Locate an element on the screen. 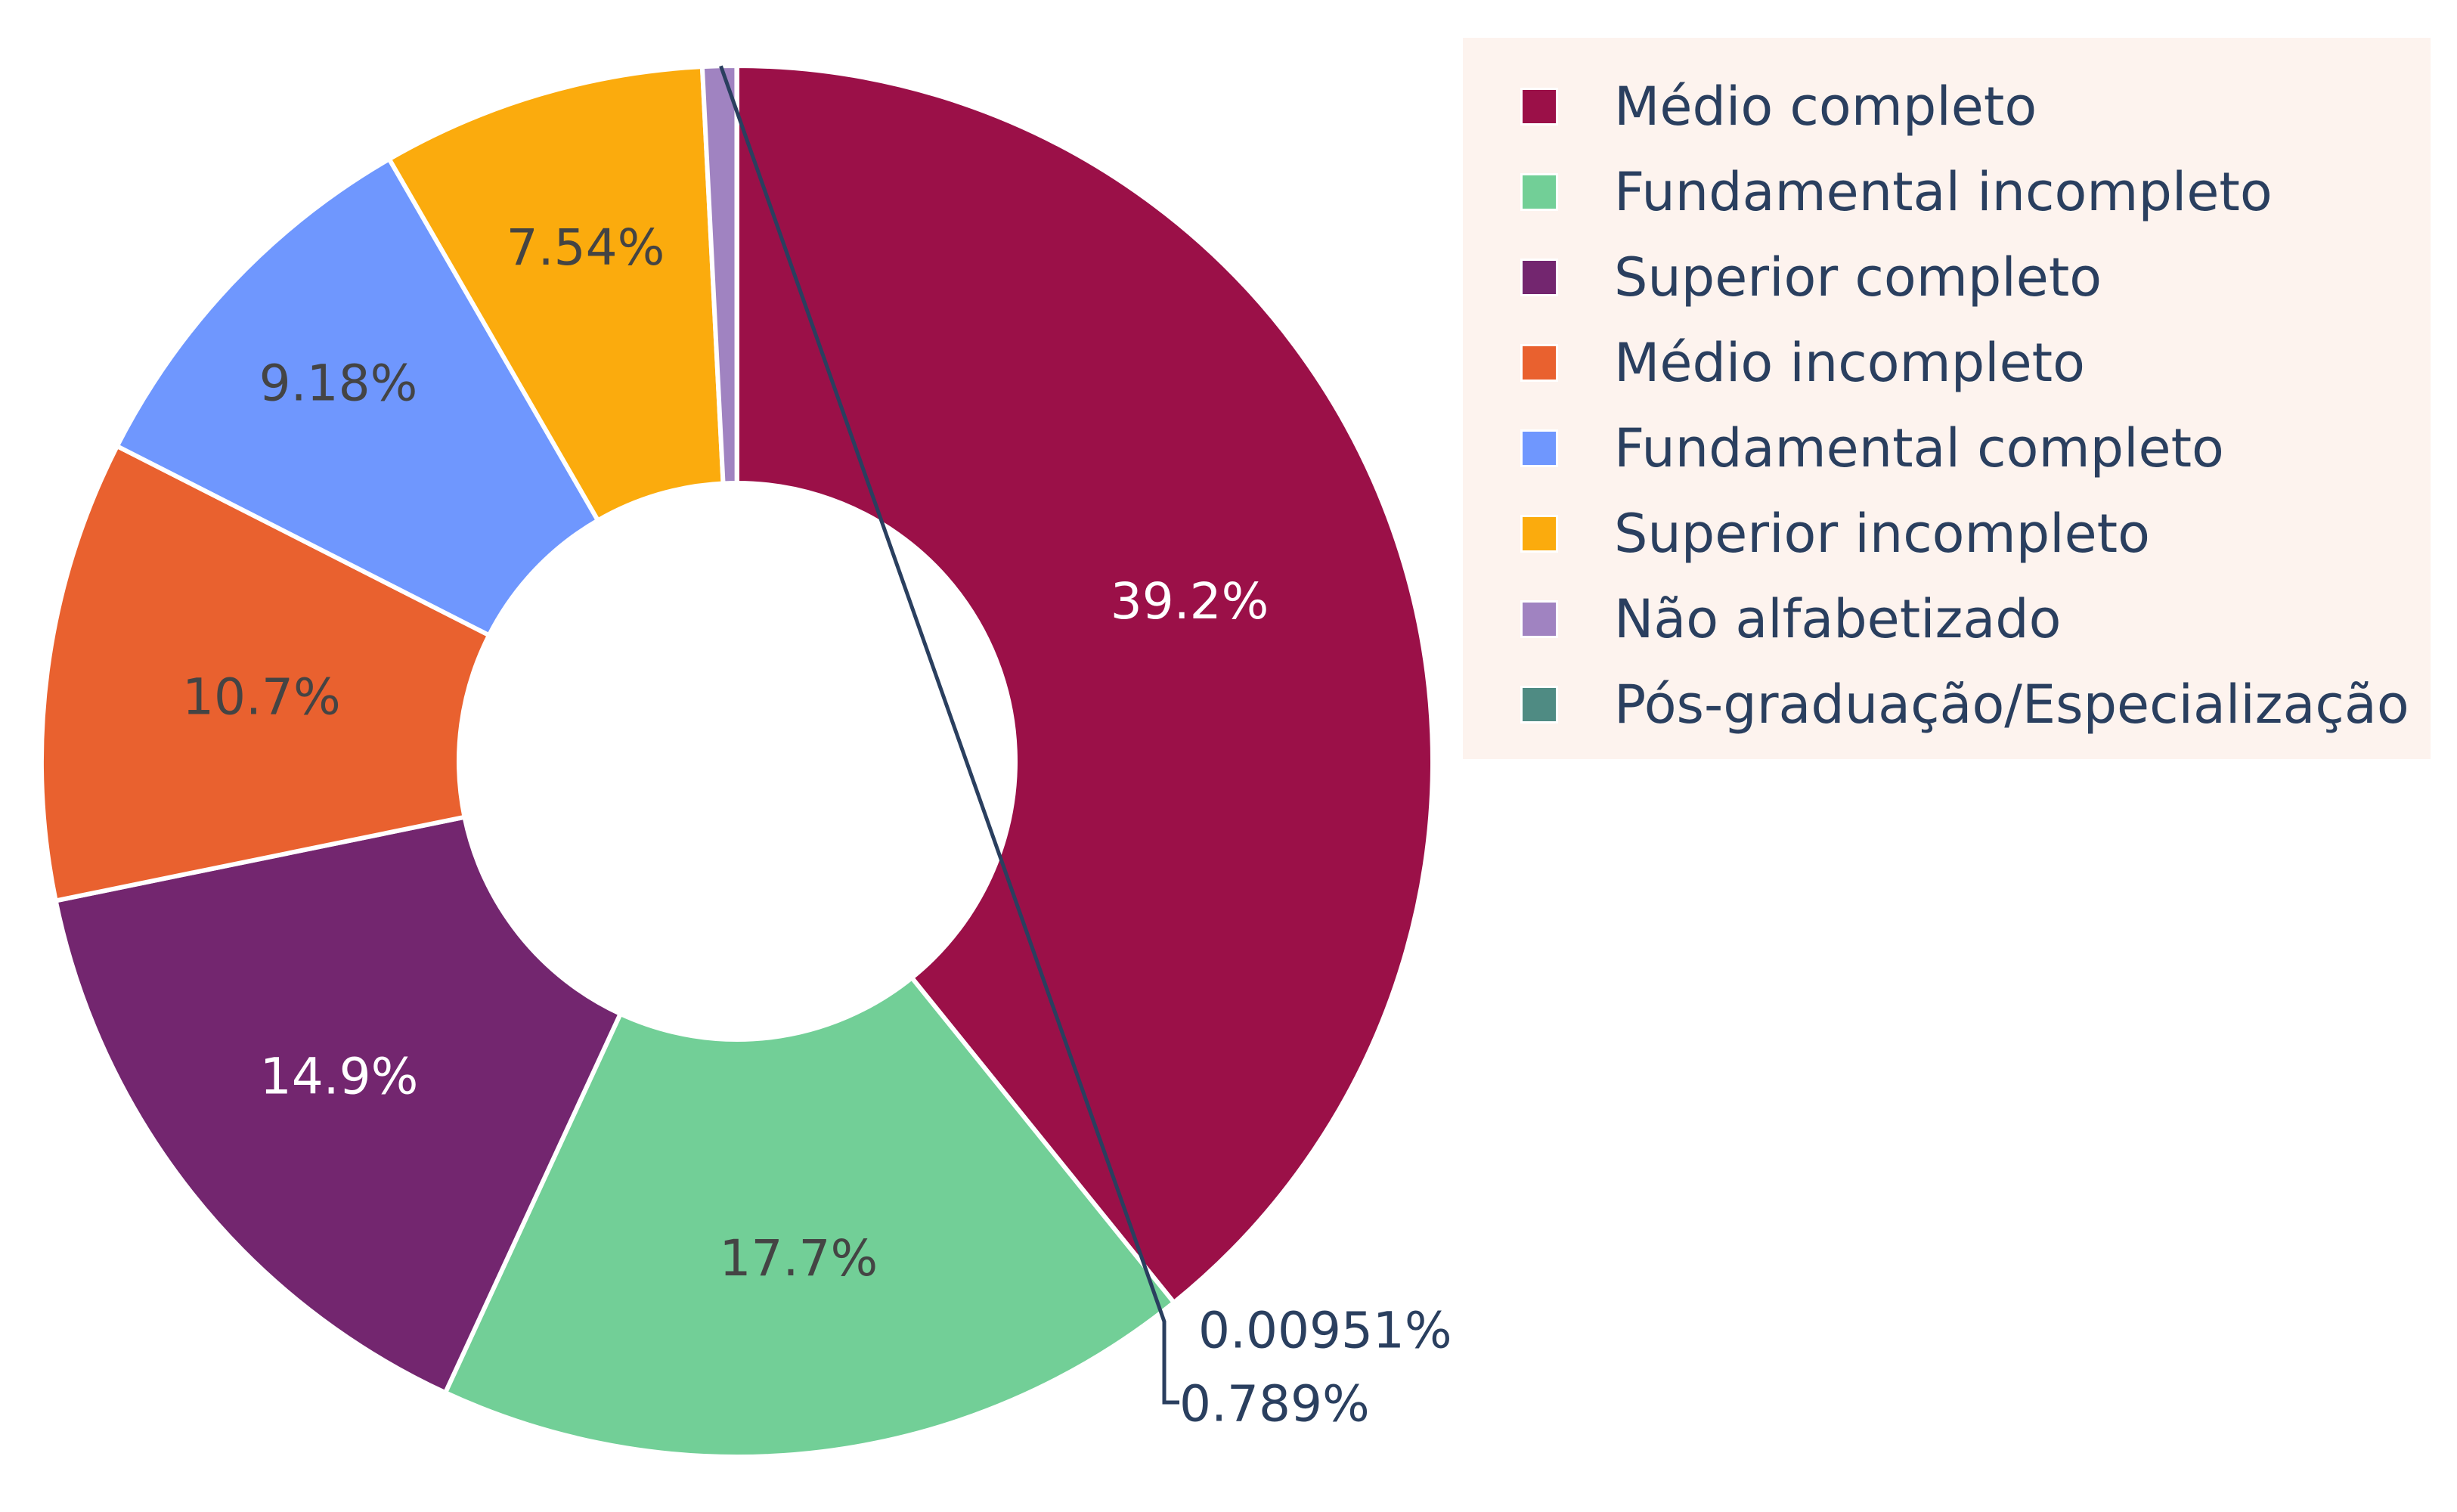  slice-superior-incompleto is located at coordinates (556, 294).